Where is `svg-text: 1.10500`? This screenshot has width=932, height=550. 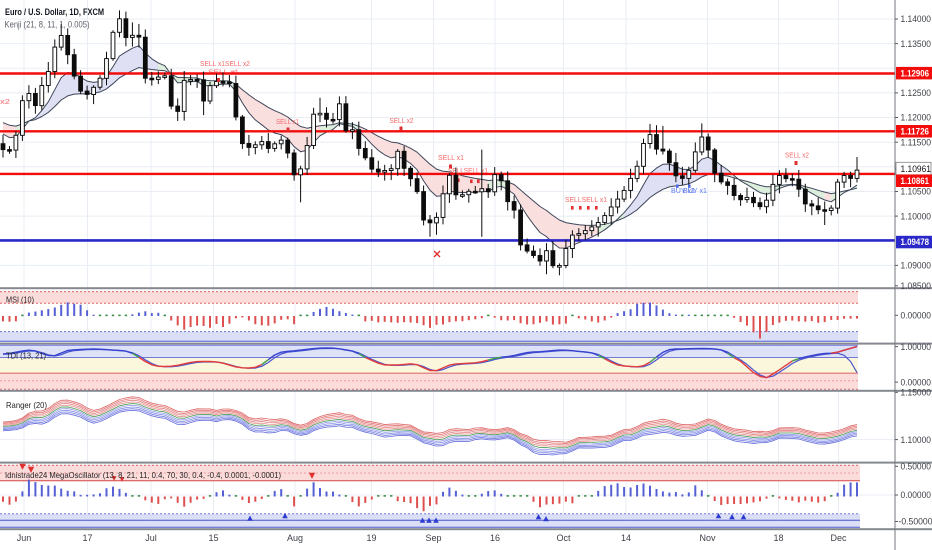
svg-text: 1.10500 is located at coordinates (916, 192).